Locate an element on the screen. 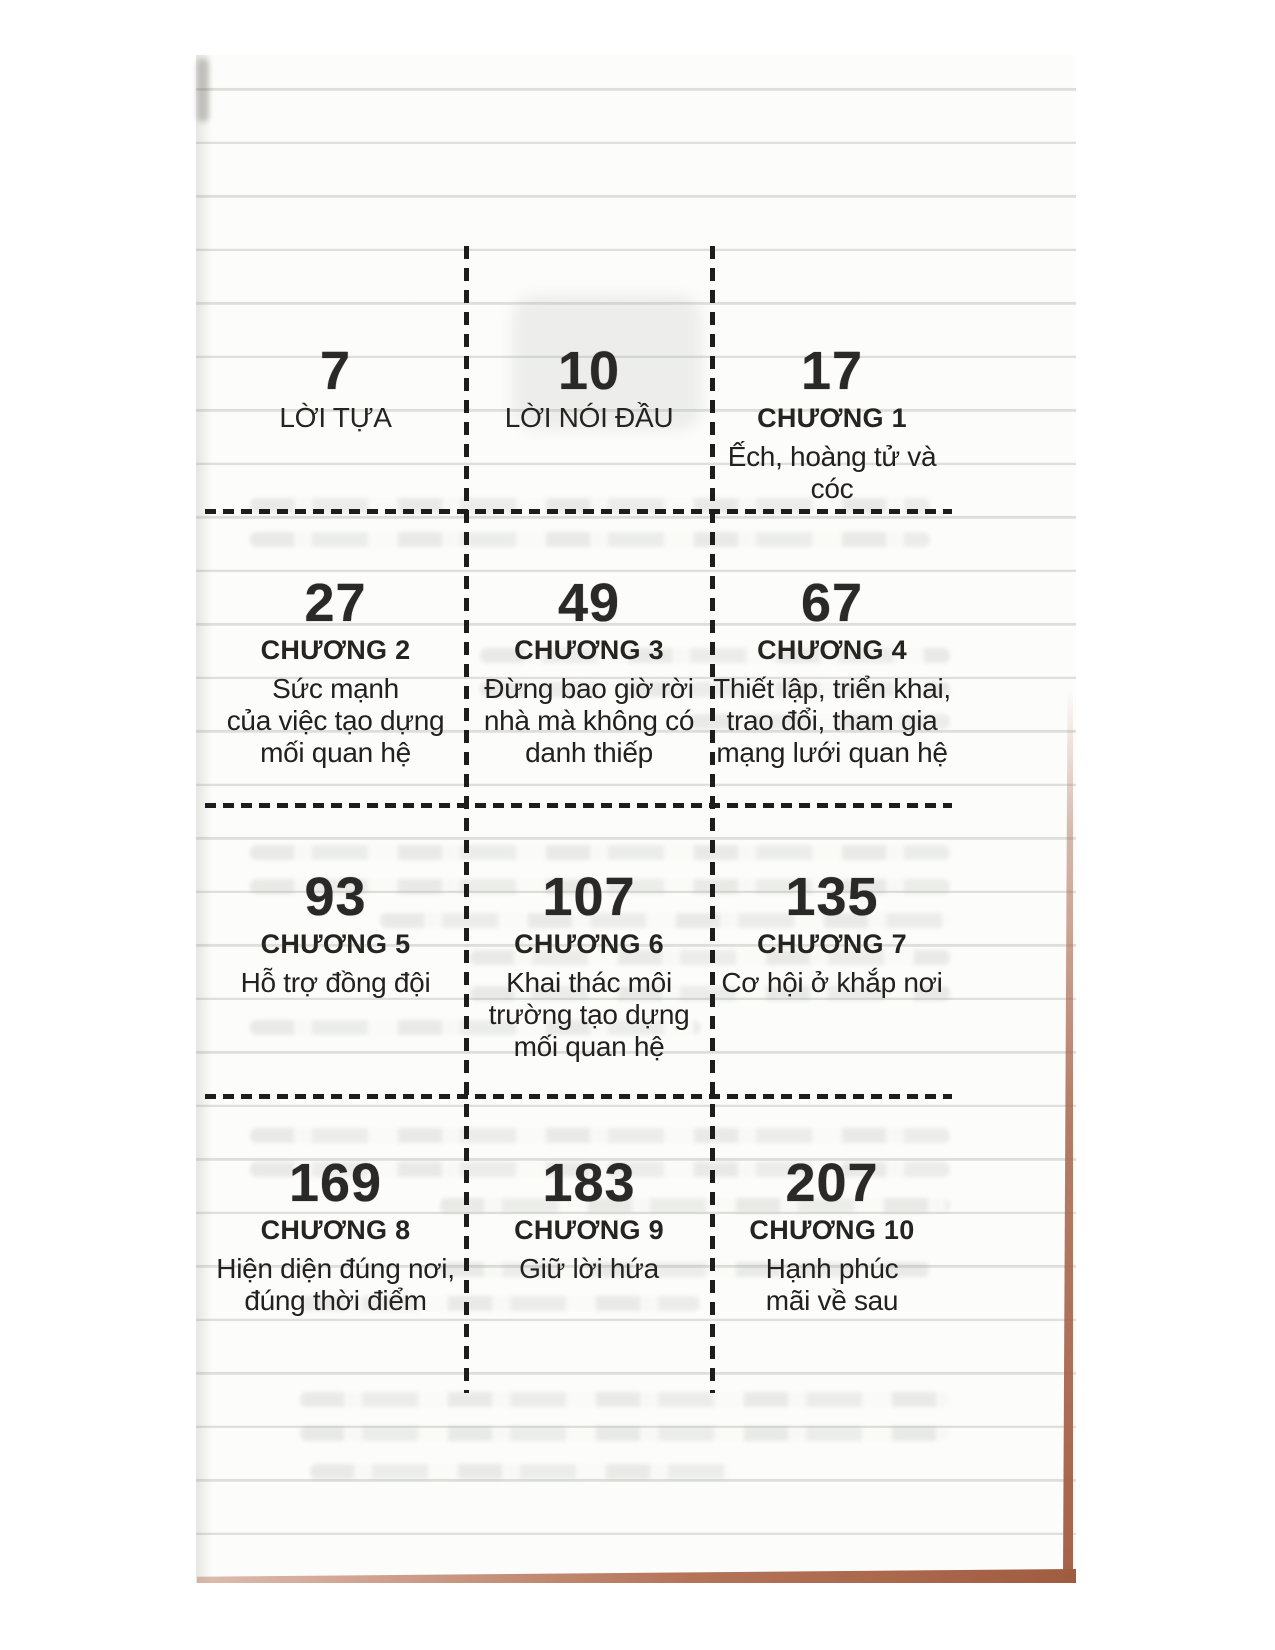 The width and height of the screenshot is (1275, 1650). page-number: 107 is located at coordinates (589, 897).